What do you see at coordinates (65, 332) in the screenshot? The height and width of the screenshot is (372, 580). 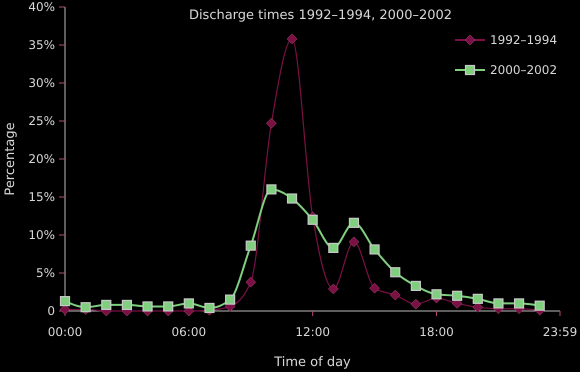 I see `x-tick-label: 00:00` at bounding box center [65, 332].